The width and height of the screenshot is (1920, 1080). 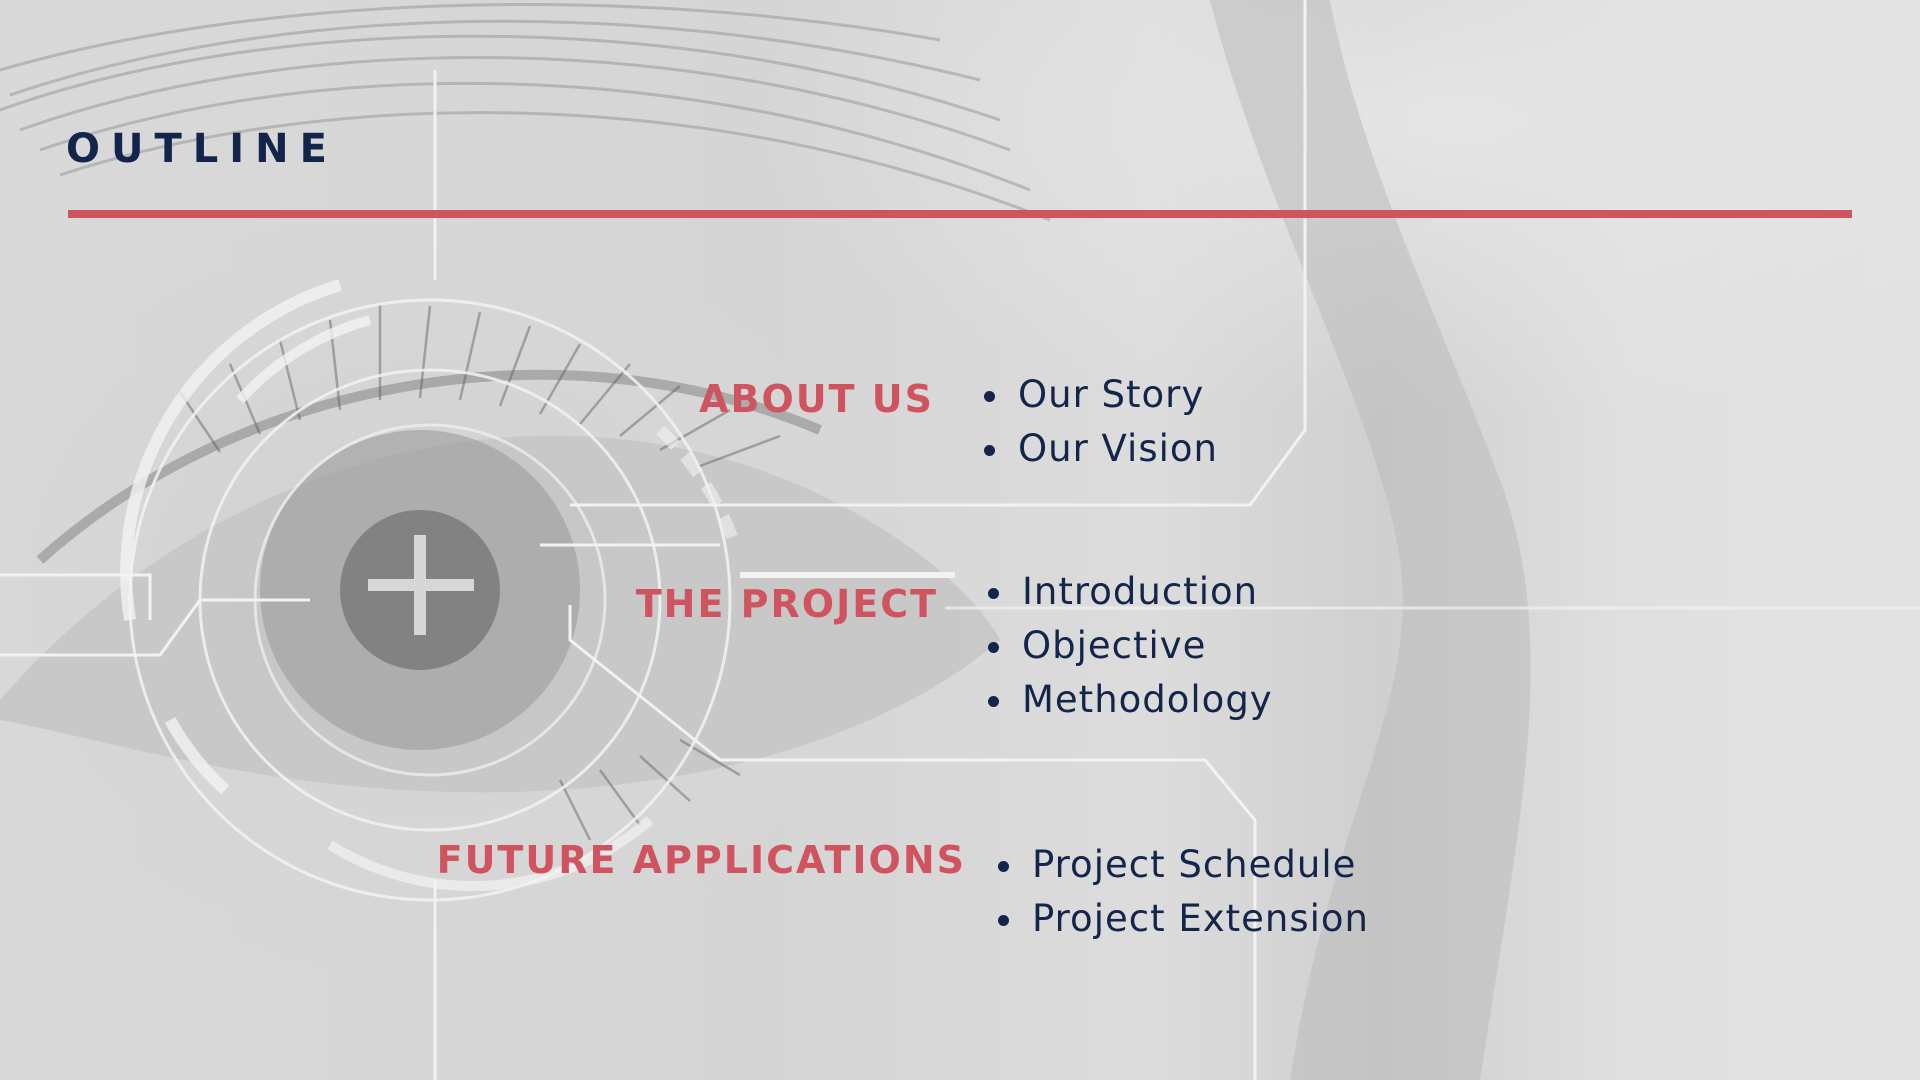 What do you see at coordinates (1130, 592) in the screenshot?
I see `list-item: Introduction` at bounding box center [1130, 592].